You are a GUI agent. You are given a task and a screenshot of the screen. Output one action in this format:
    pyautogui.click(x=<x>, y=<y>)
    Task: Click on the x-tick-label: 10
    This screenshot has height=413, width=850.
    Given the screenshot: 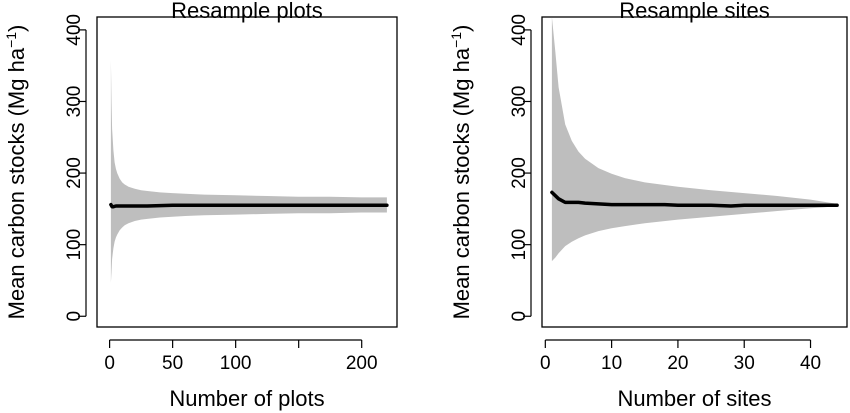 What is the action you would take?
    pyautogui.click(x=611, y=363)
    